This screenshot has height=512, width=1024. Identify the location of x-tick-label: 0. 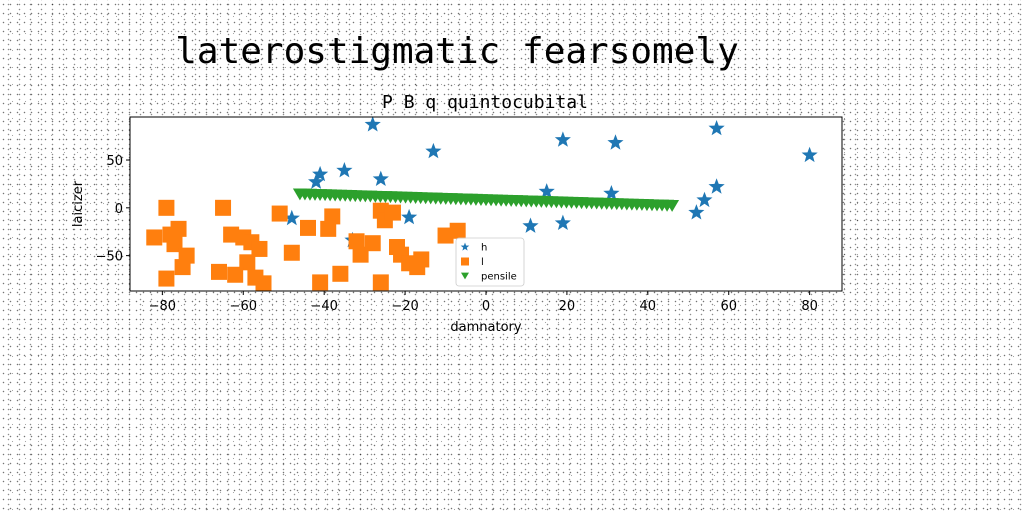
(486, 306).